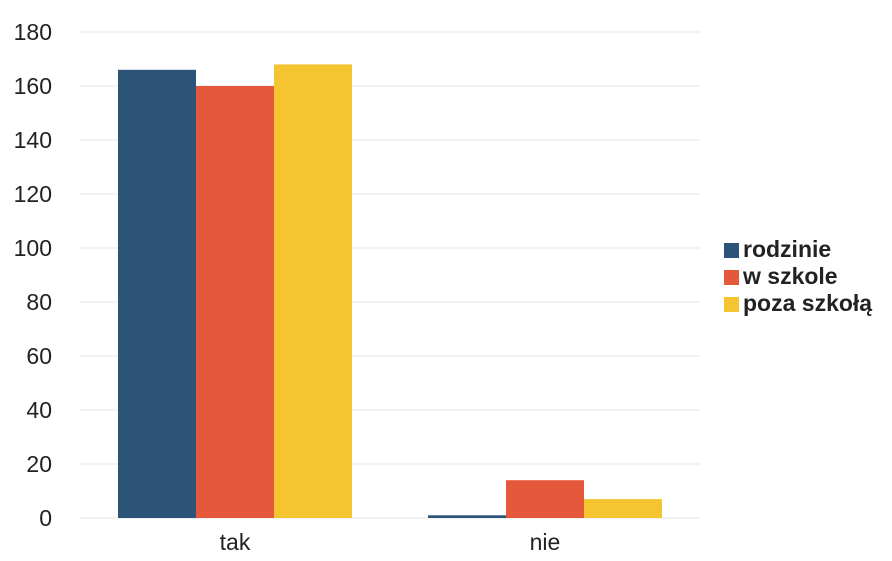 The width and height of the screenshot is (892, 561). I want to click on x-axis-categories: tak nie, so click(390, 542).